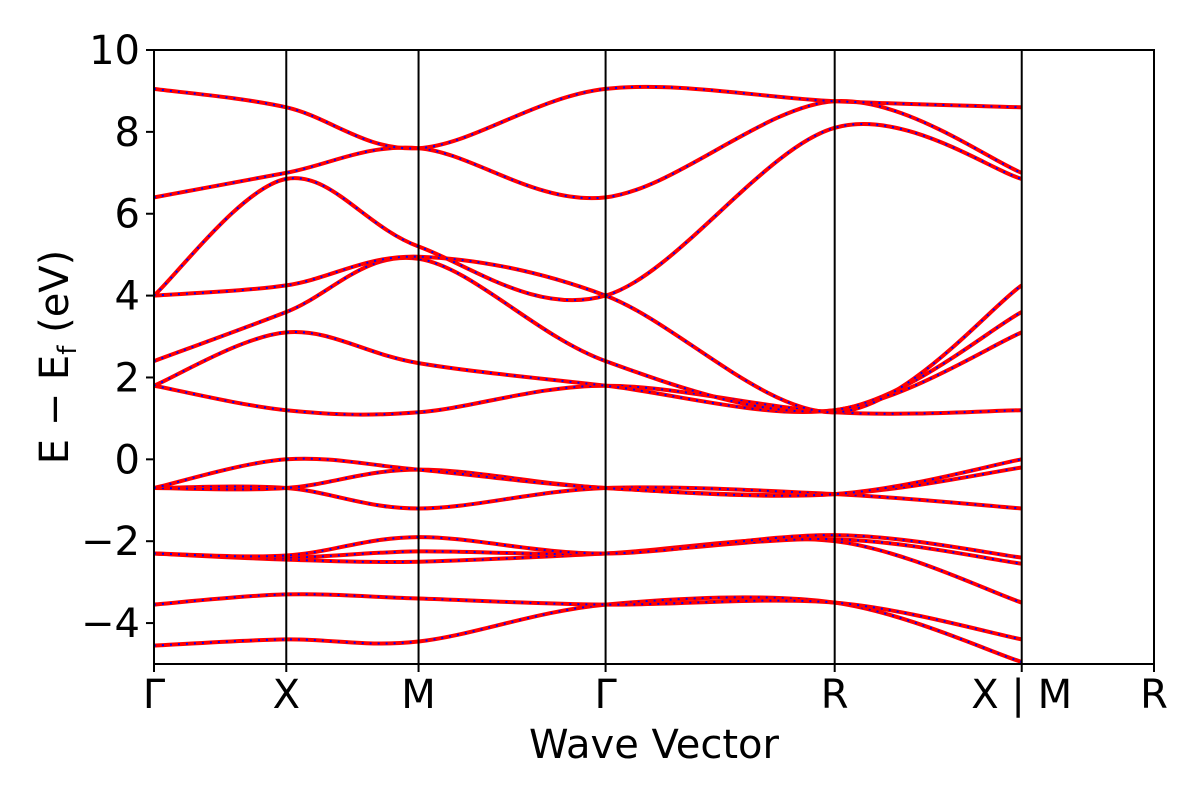 This screenshot has width=1200, height=800. What do you see at coordinates (127, 215) in the screenshot?
I see `y-tick-label: 6` at bounding box center [127, 215].